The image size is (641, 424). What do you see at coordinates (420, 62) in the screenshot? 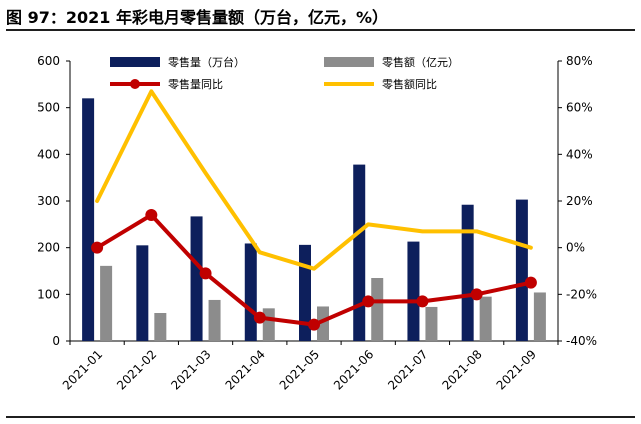
I see `legend-value-label: 零售额（亿元）` at bounding box center [420, 62].